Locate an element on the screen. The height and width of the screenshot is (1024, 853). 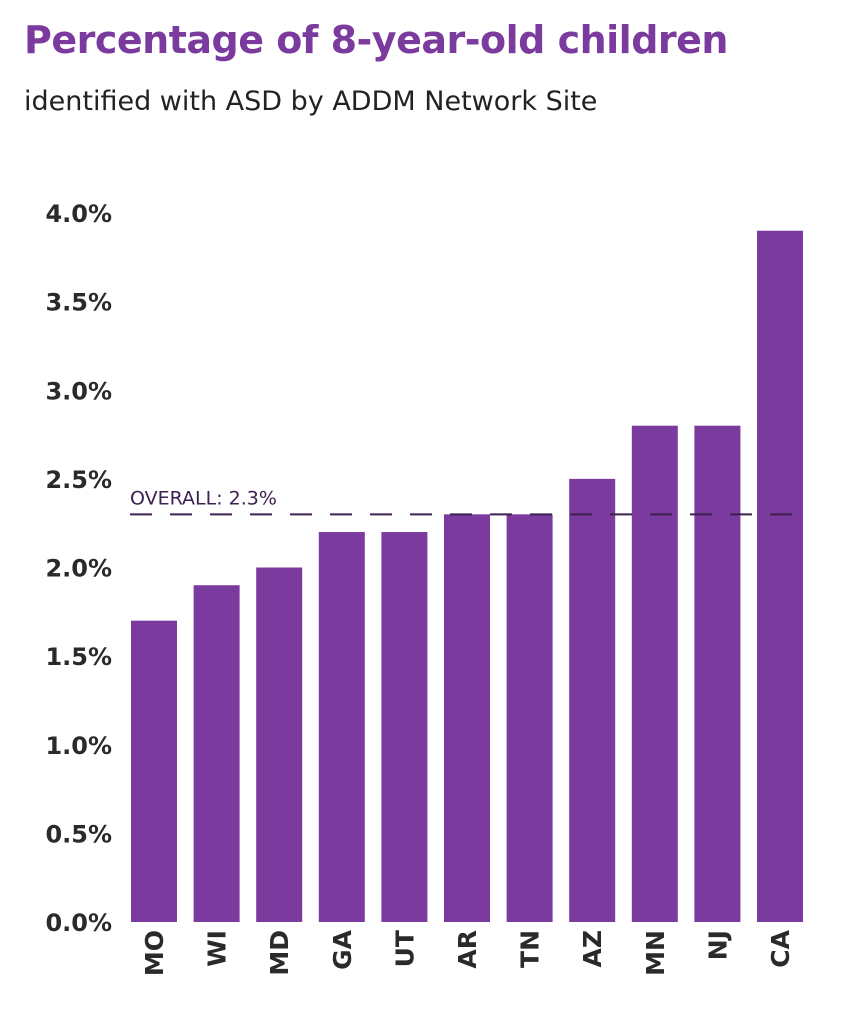
chart-subtitle: identified with ASD by ADDM Network Site is located at coordinates (311, 101).